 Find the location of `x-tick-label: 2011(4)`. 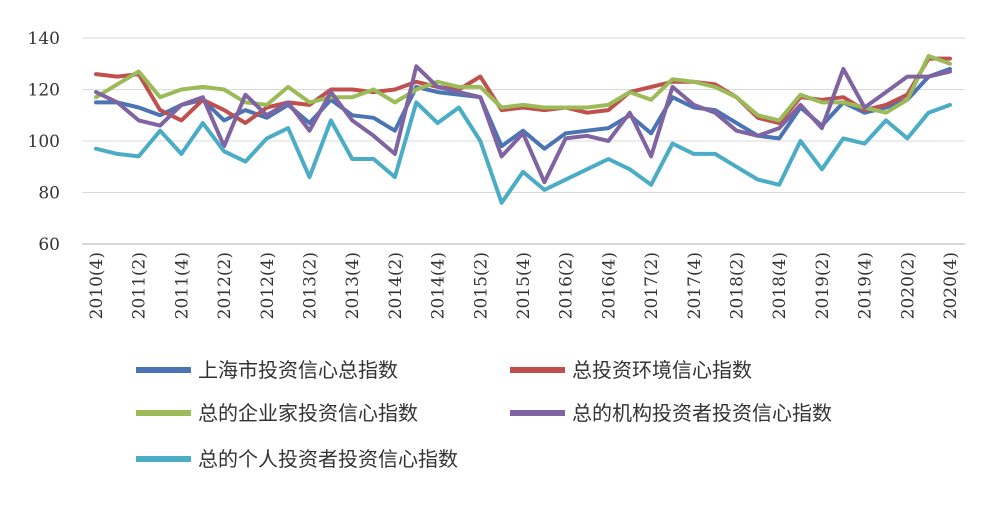

x-tick-label: 2011(4) is located at coordinates (182, 285).